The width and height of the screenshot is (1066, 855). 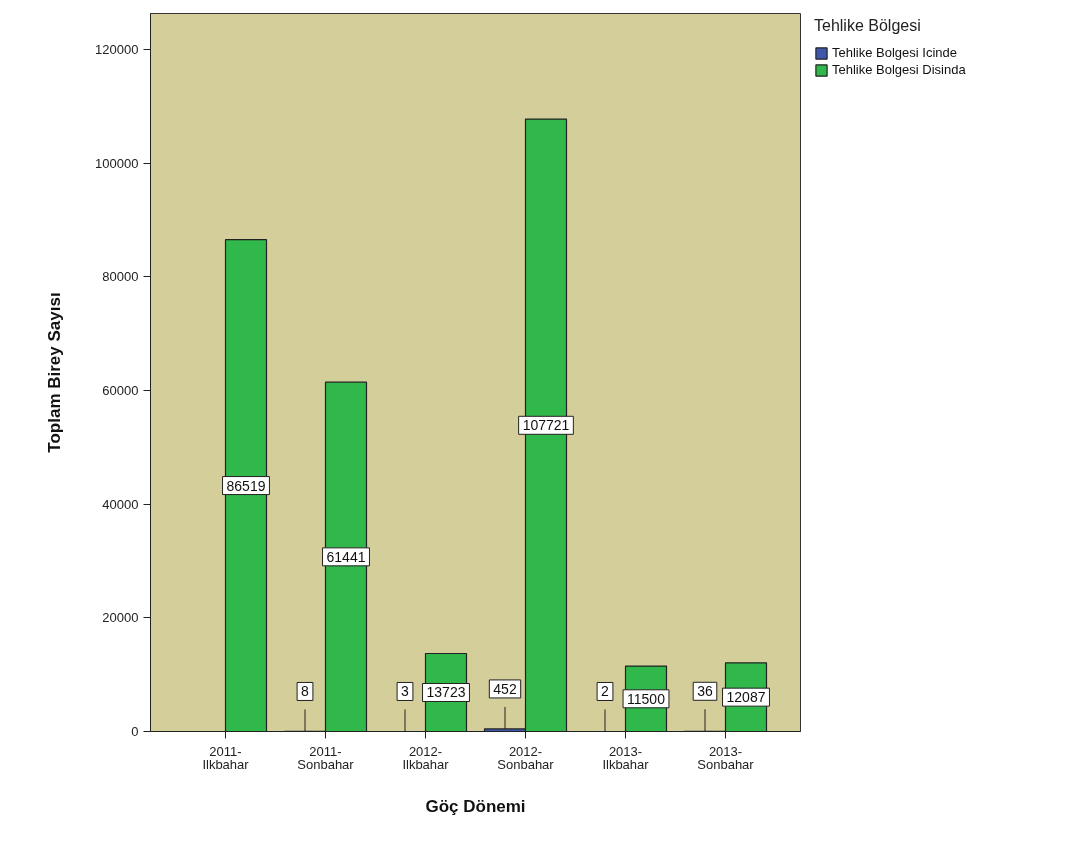 I want to click on data-label: 13723, so click(x=446, y=692).